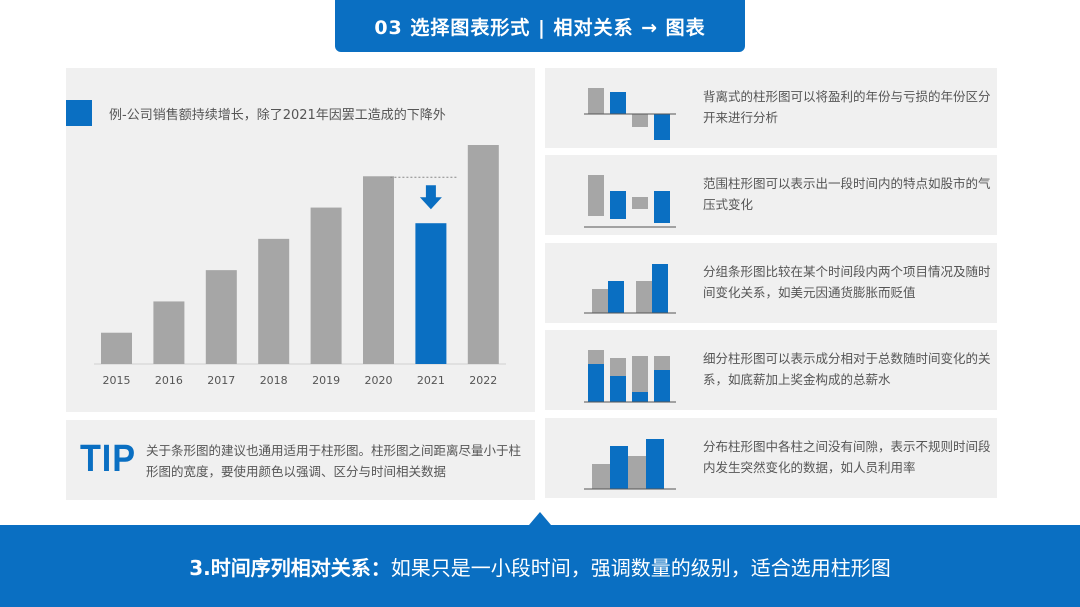 The height and width of the screenshot is (607, 1080). Describe the element at coordinates (540, 518) in the screenshot. I see `footer-pointer` at that location.